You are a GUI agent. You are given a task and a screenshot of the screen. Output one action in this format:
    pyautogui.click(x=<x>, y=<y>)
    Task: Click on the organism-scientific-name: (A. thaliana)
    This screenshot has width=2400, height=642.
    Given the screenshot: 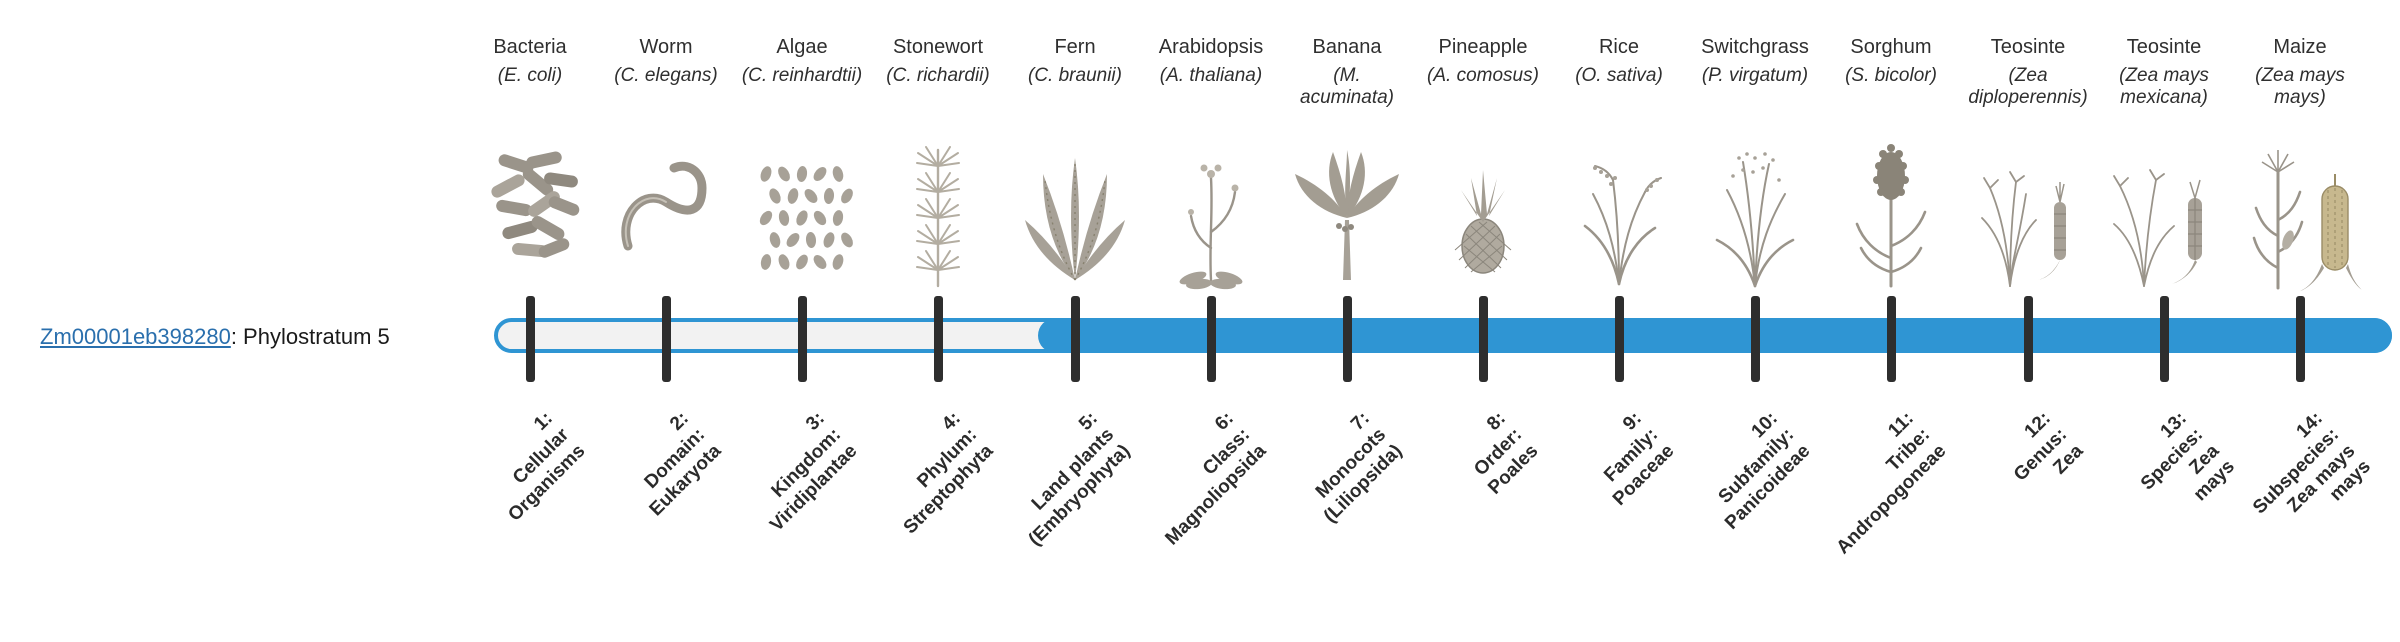 What is the action you would take?
    pyautogui.click(x=1211, y=75)
    